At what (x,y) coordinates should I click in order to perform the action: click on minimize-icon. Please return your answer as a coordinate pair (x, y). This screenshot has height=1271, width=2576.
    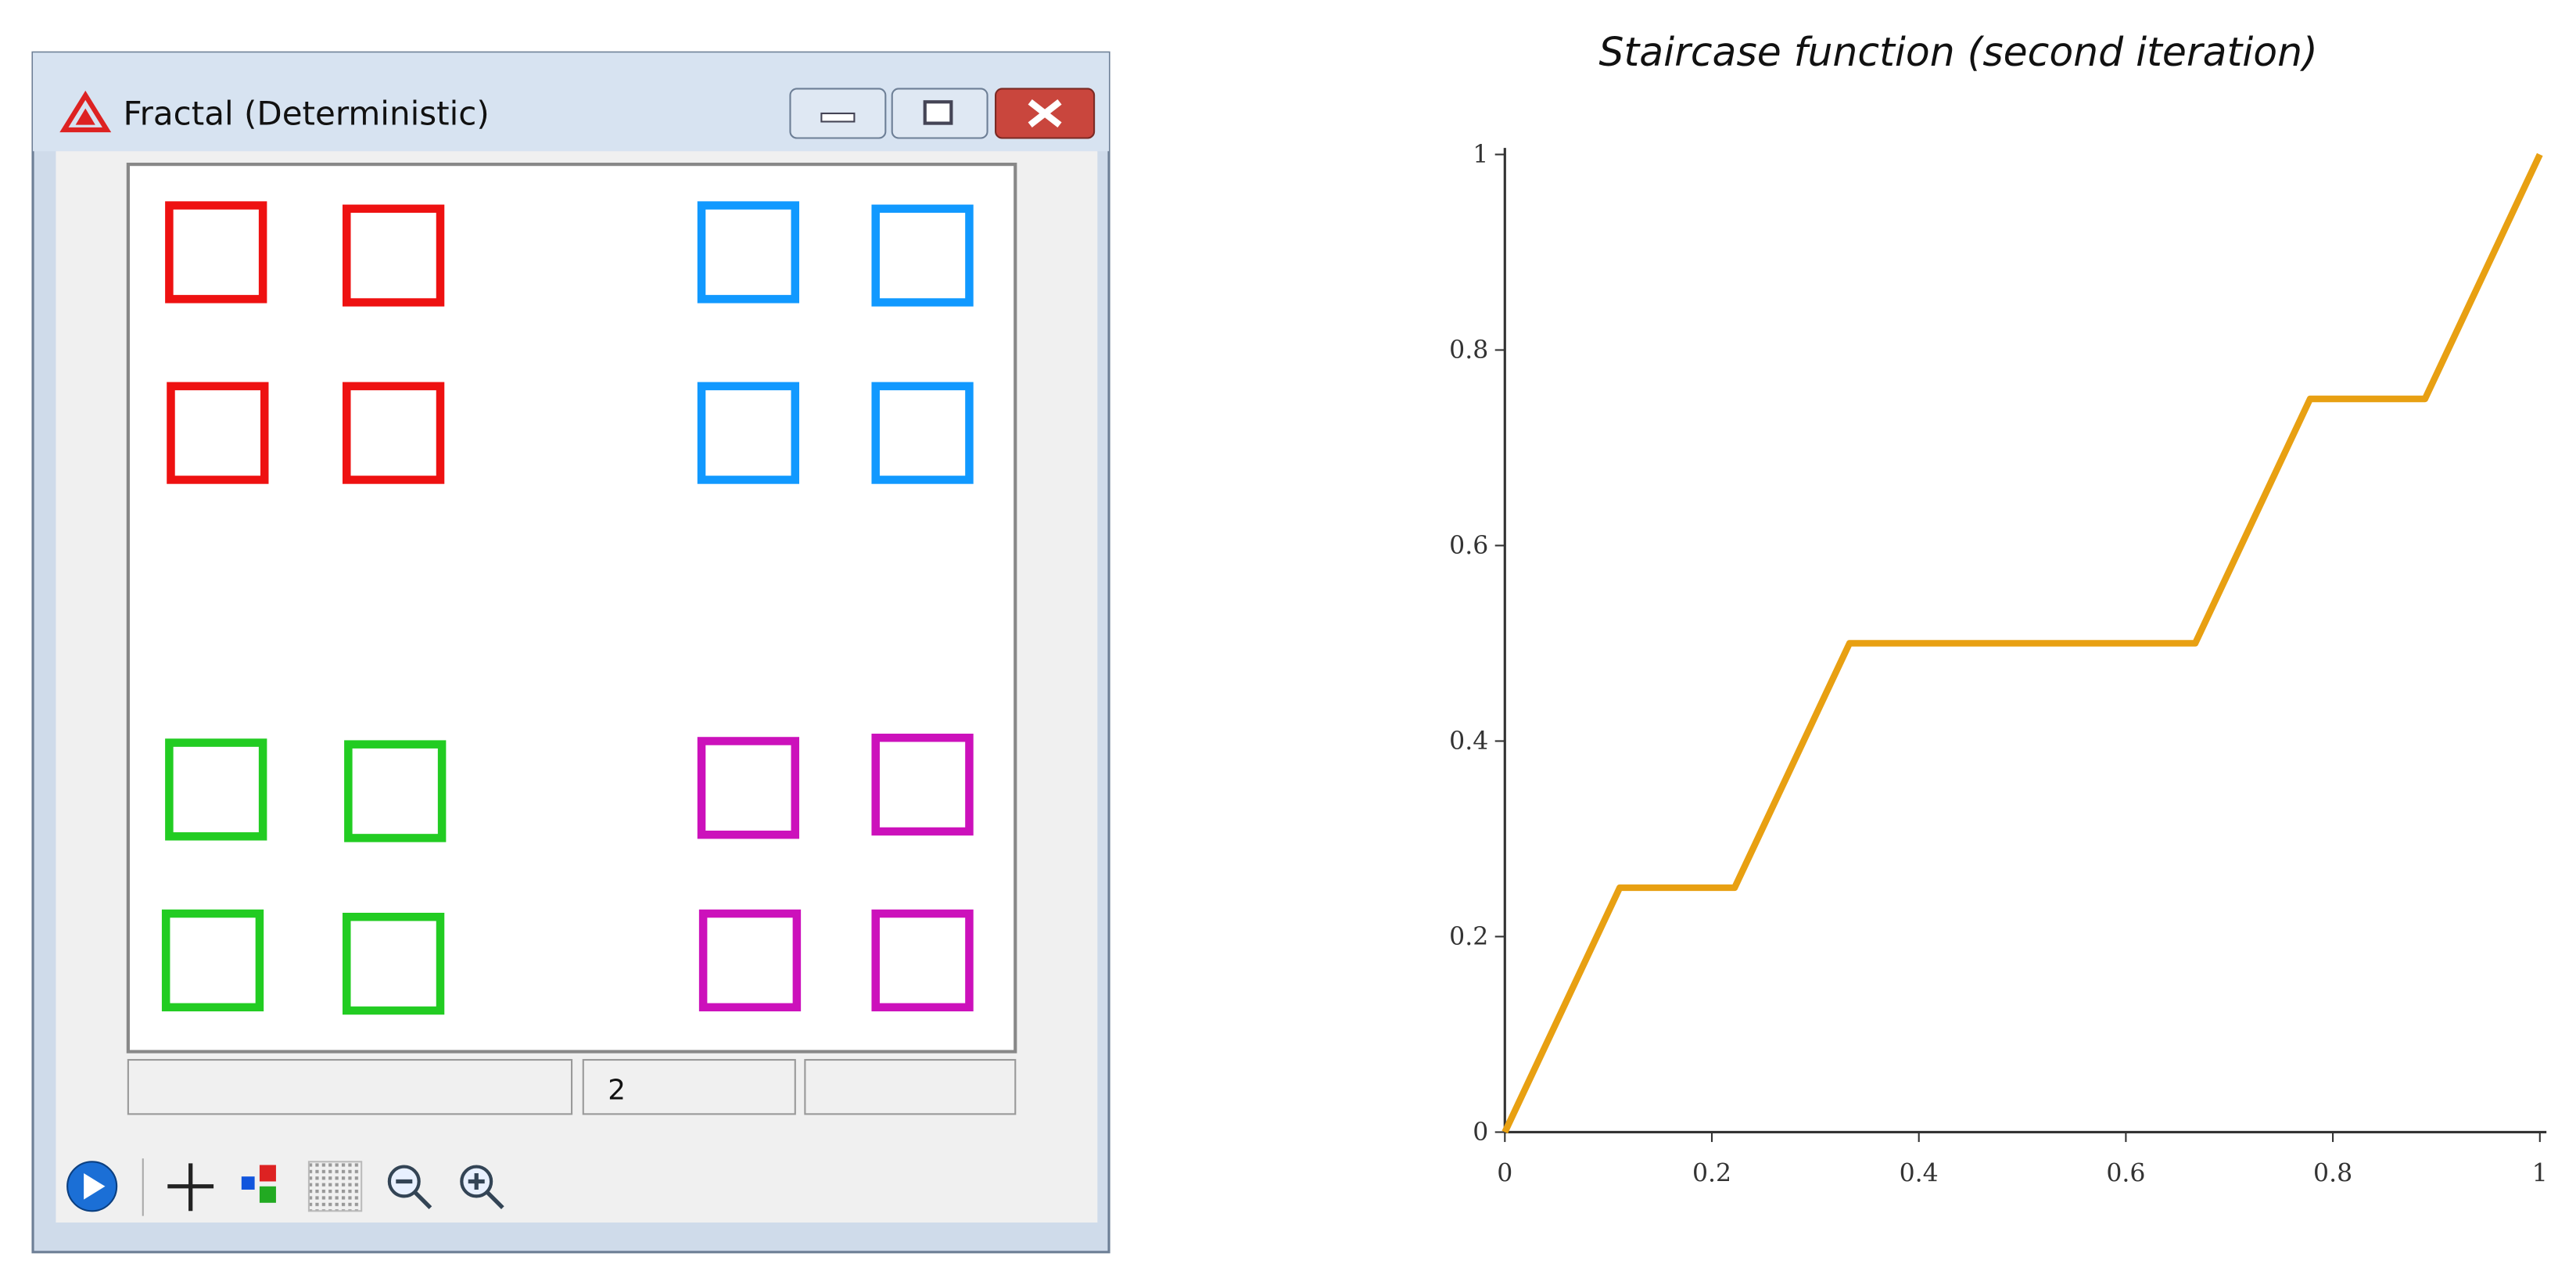
    Looking at the image, I should click on (838, 117).